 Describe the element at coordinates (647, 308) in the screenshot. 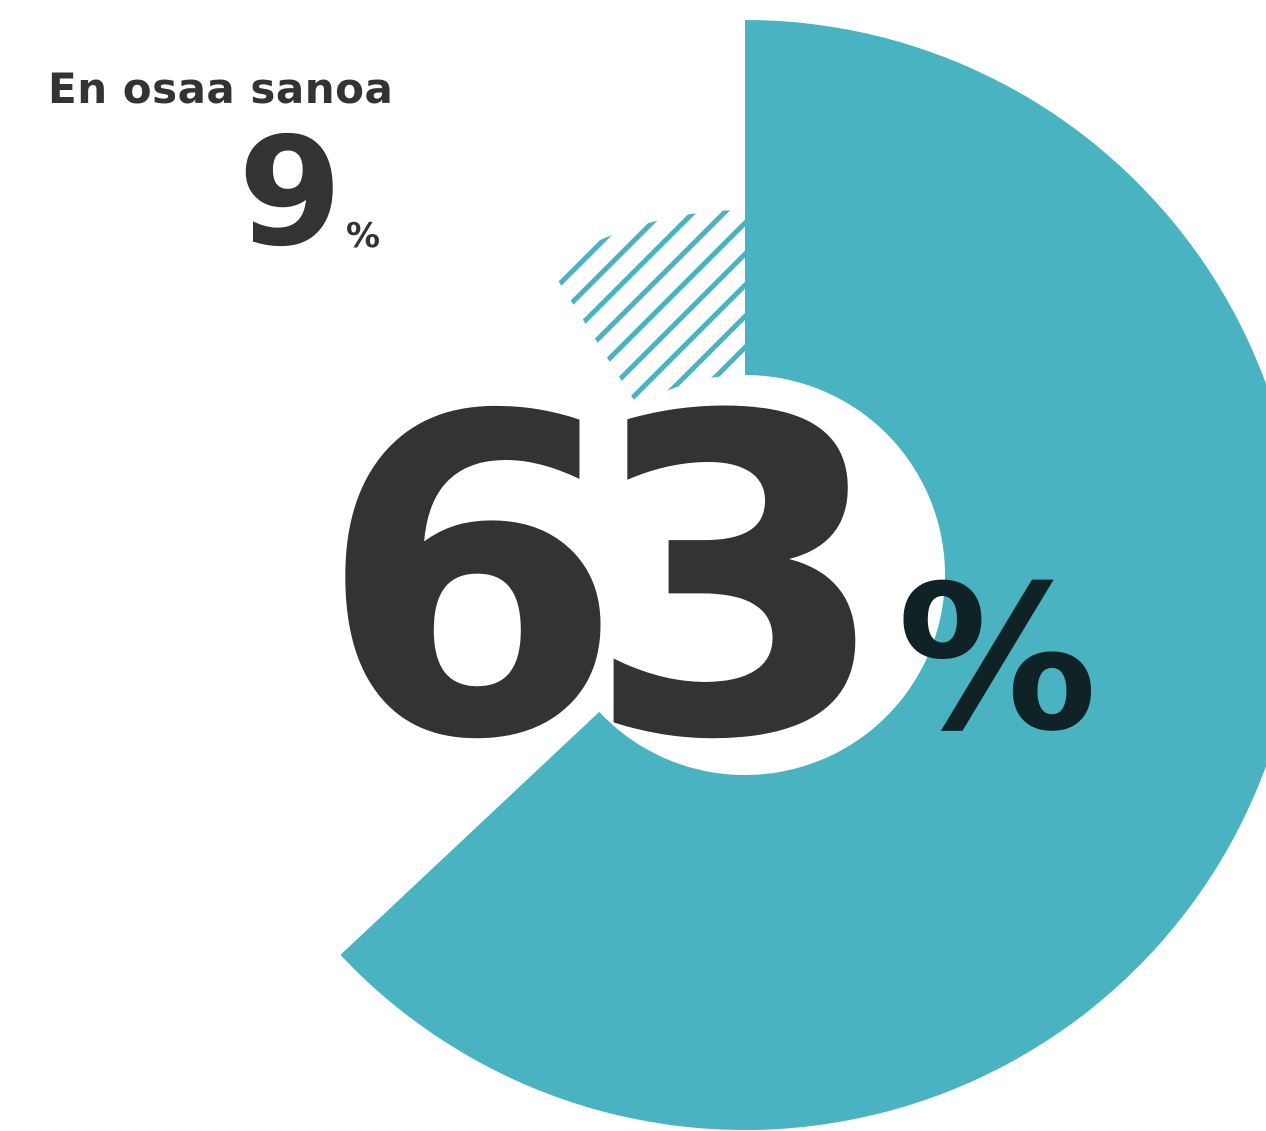

I see `pie-slice-other` at that location.